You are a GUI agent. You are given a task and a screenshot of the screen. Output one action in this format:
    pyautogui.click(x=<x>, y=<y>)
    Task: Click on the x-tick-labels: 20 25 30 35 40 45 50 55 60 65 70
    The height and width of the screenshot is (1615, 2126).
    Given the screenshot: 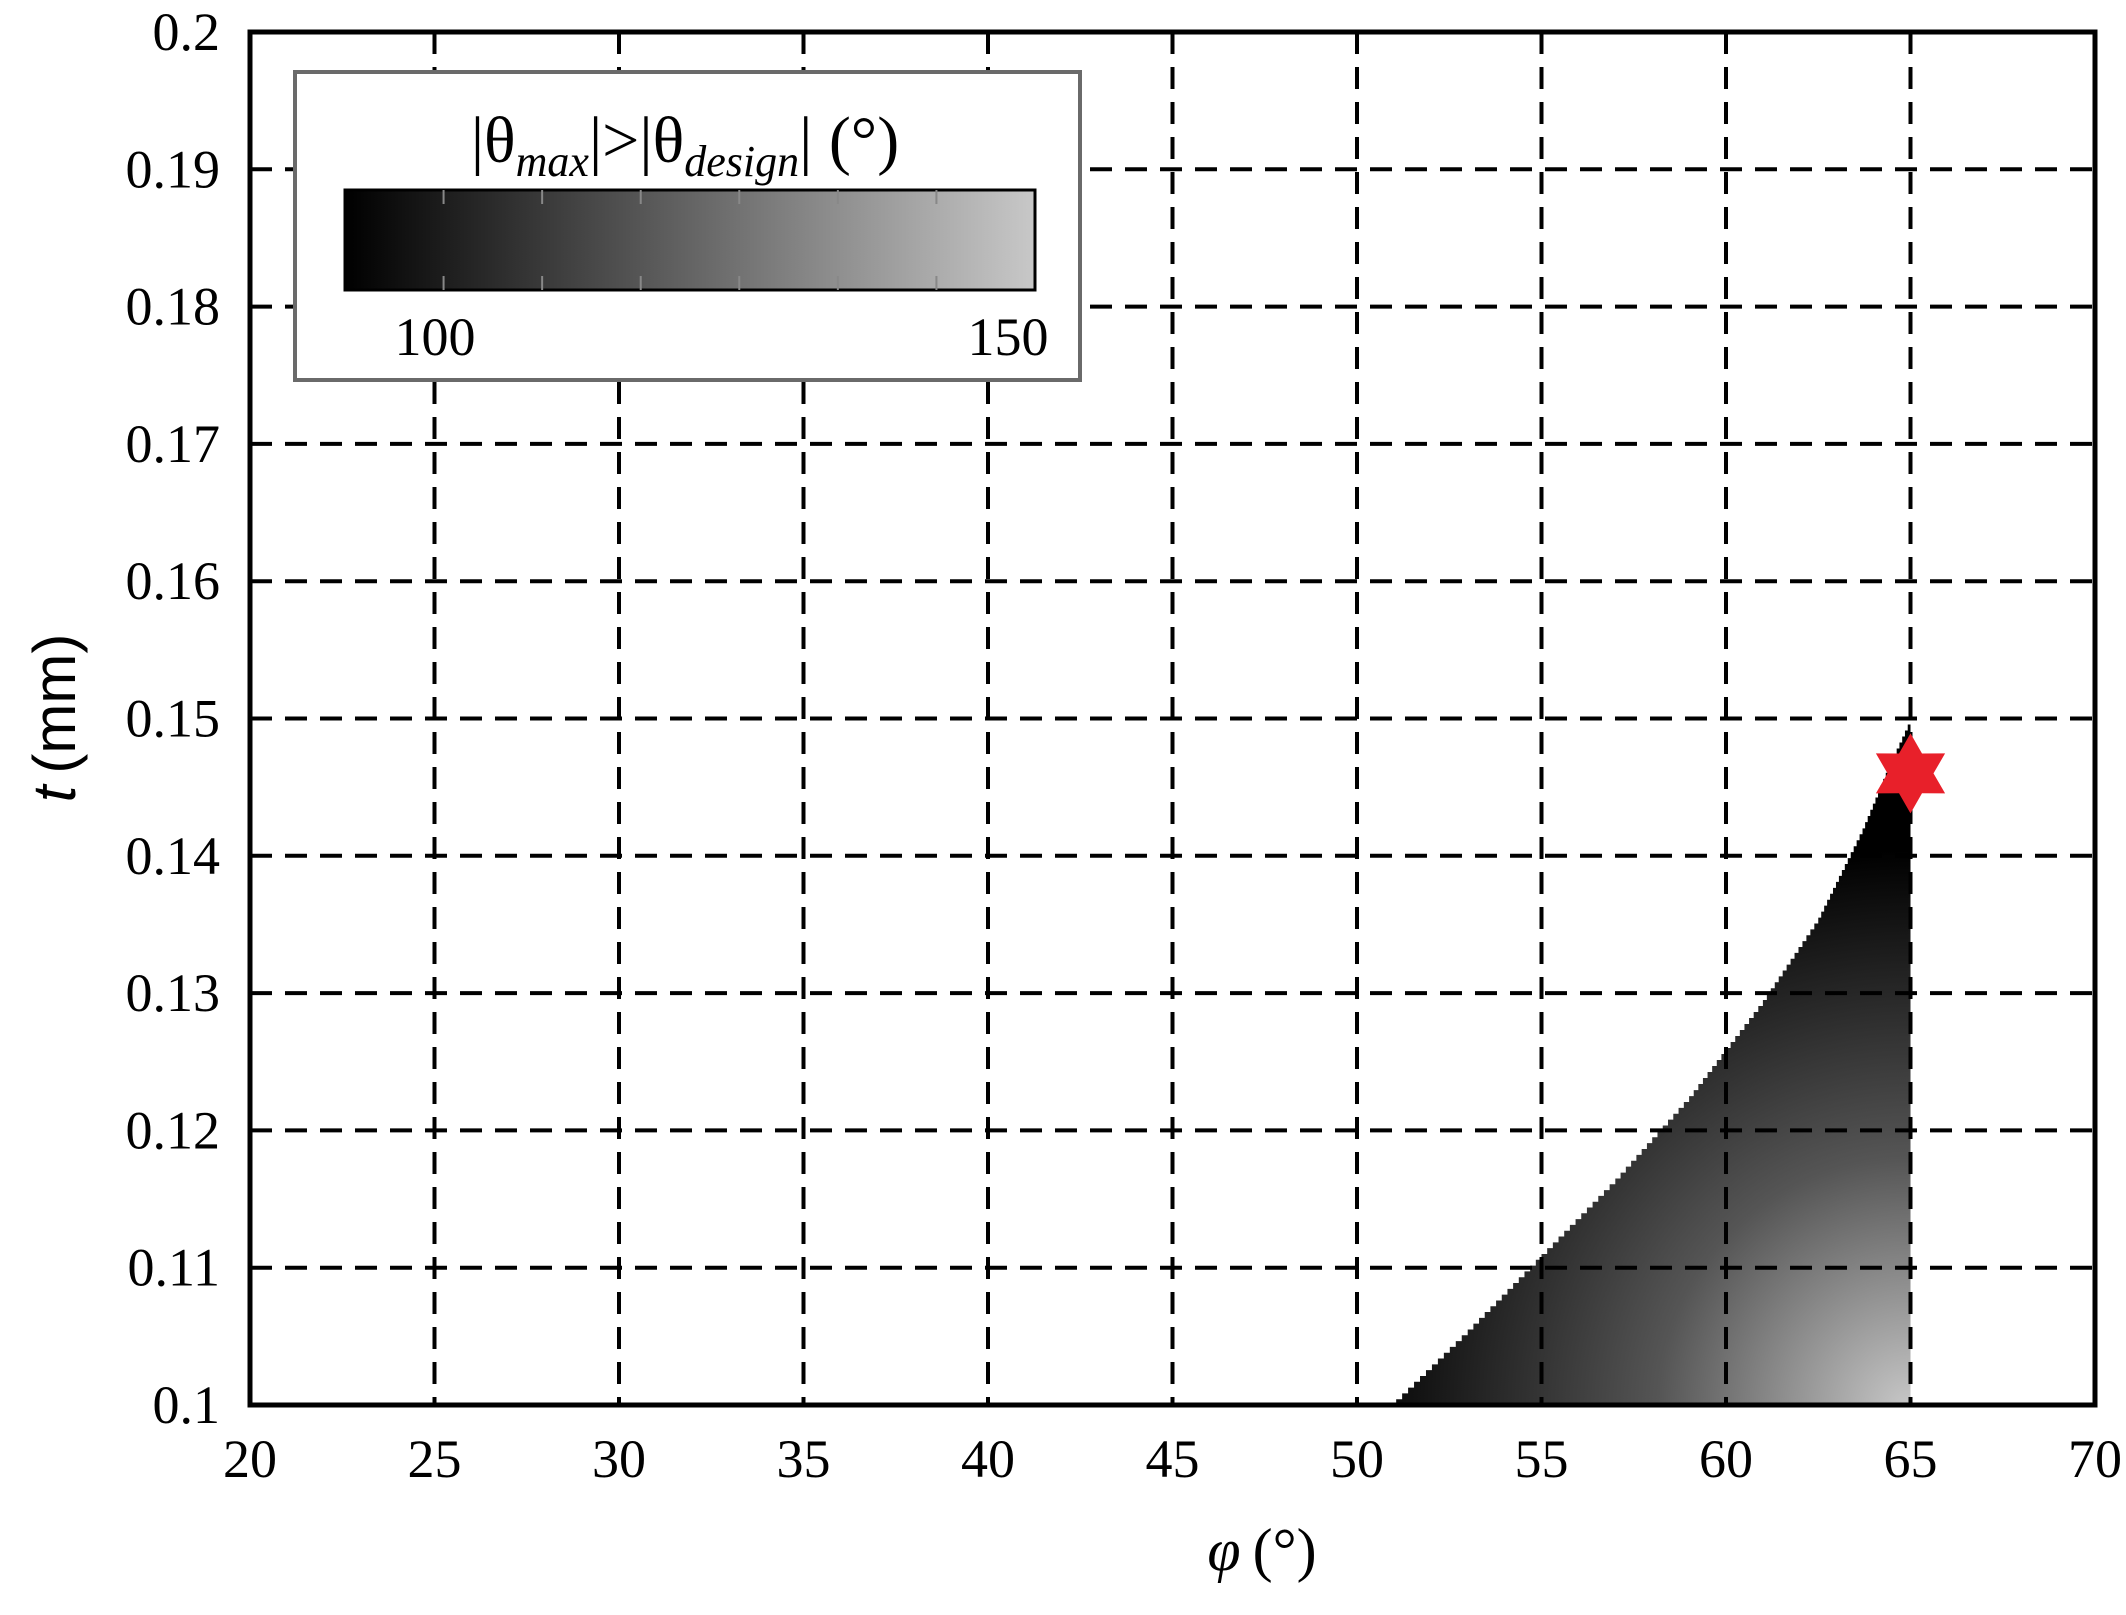 What is the action you would take?
    pyautogui.click(x=1172, y=1459)
    